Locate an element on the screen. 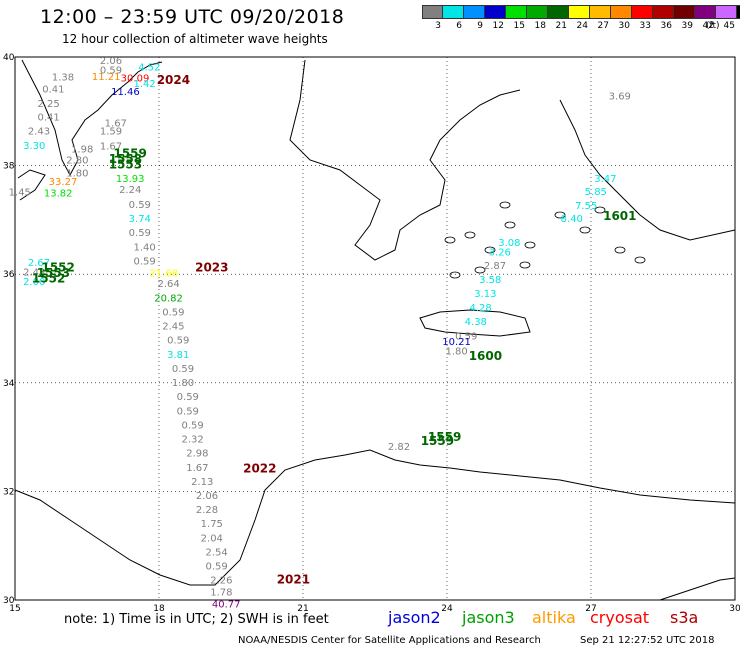 This screenshot has height=650, width=740. wave-height-label: 1.45 is located at coordinates (20, 192).